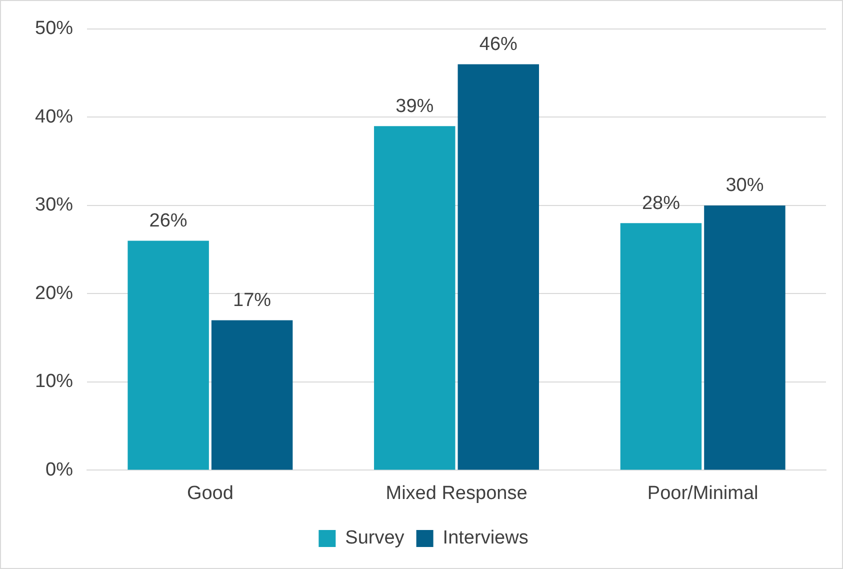  What do you see at coordinates (54, 29) in the screenshot?
I see `y-tick-label: 50%` at bounding box center [54, 29].